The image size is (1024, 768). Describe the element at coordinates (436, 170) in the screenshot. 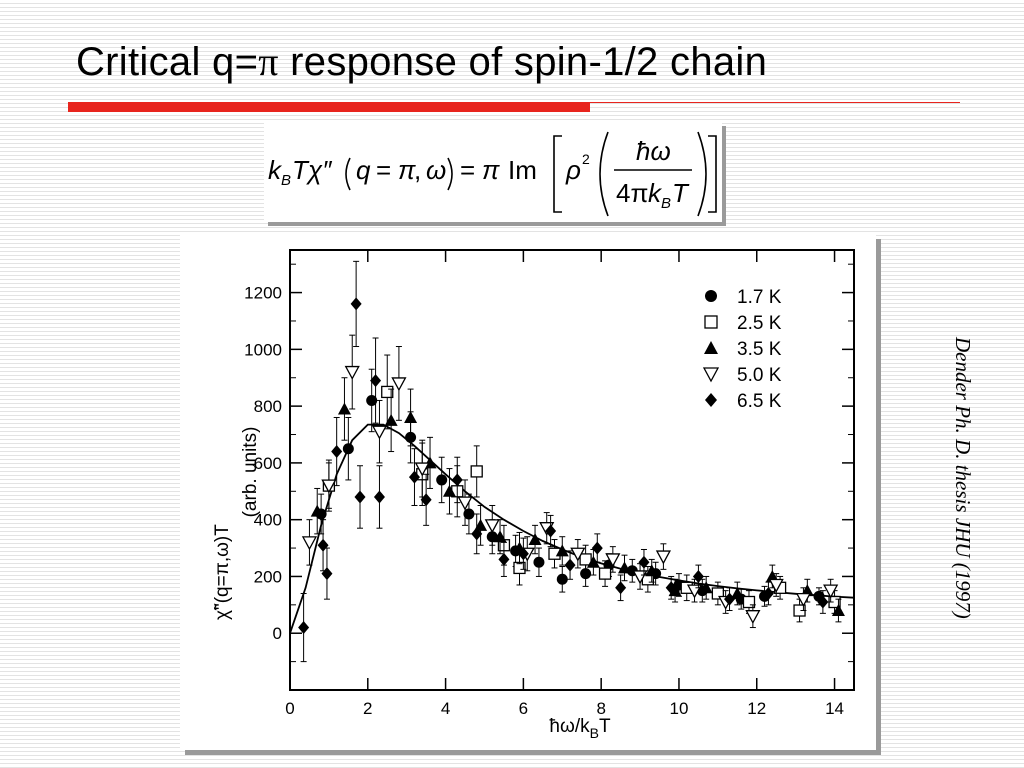

I see `formula-omega1: ω` at that location.